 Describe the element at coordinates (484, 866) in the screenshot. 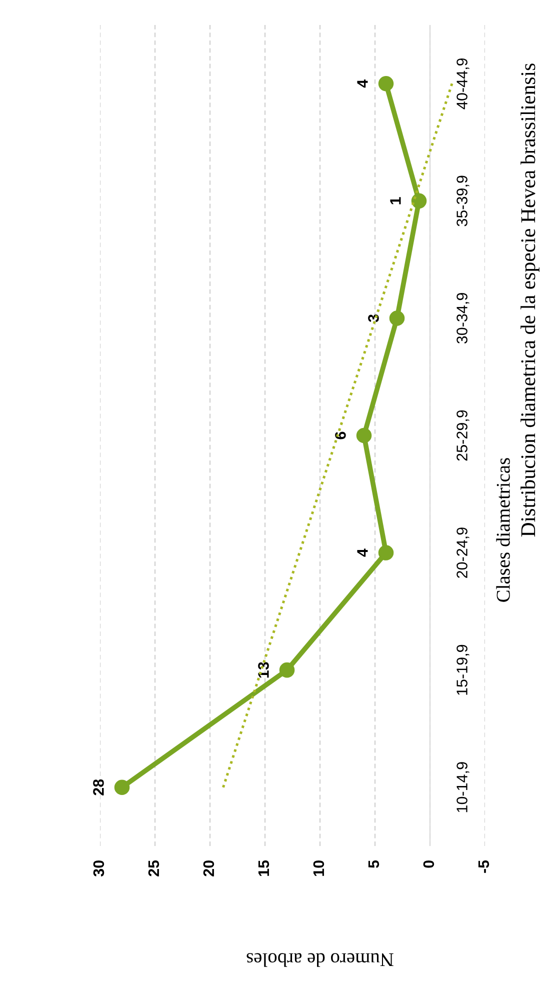

I see `x-tick-label: -5` at that location.